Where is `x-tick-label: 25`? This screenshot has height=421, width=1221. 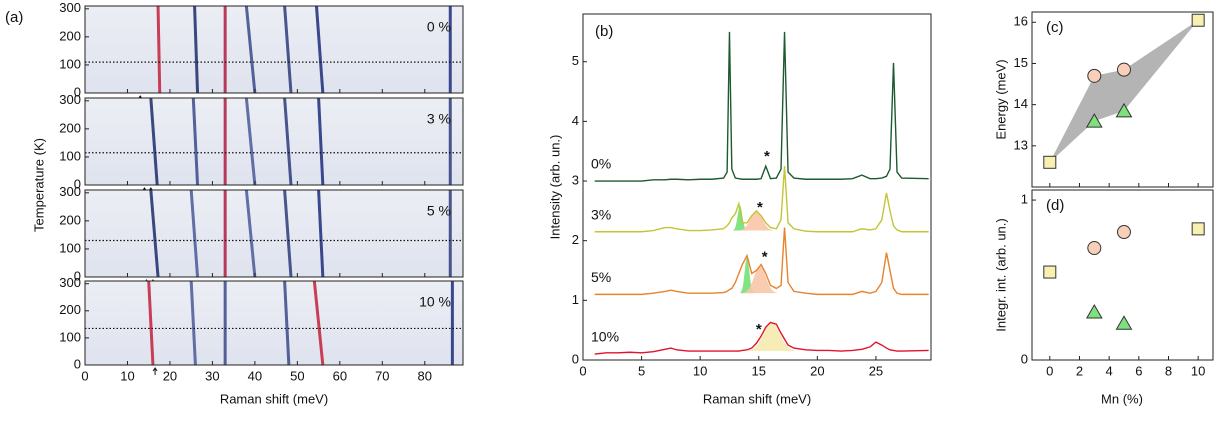 x-tick-label: 25 is located at coordinates (876, 370).